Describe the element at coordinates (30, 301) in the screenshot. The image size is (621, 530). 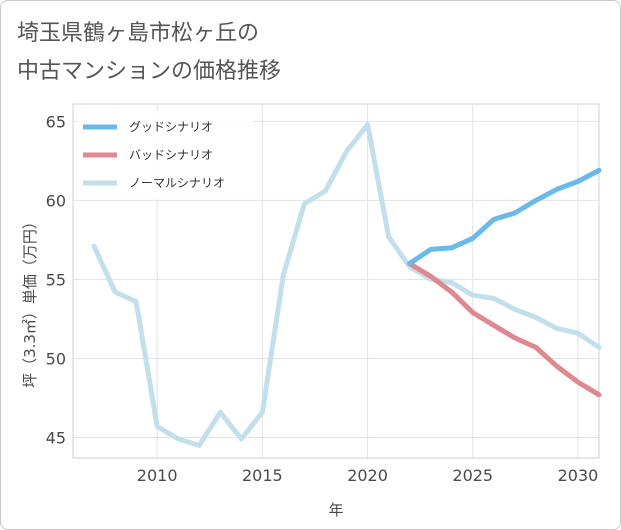
I see `y-axis-label: 坪（3.3㎡）単価（万円）` at that location.